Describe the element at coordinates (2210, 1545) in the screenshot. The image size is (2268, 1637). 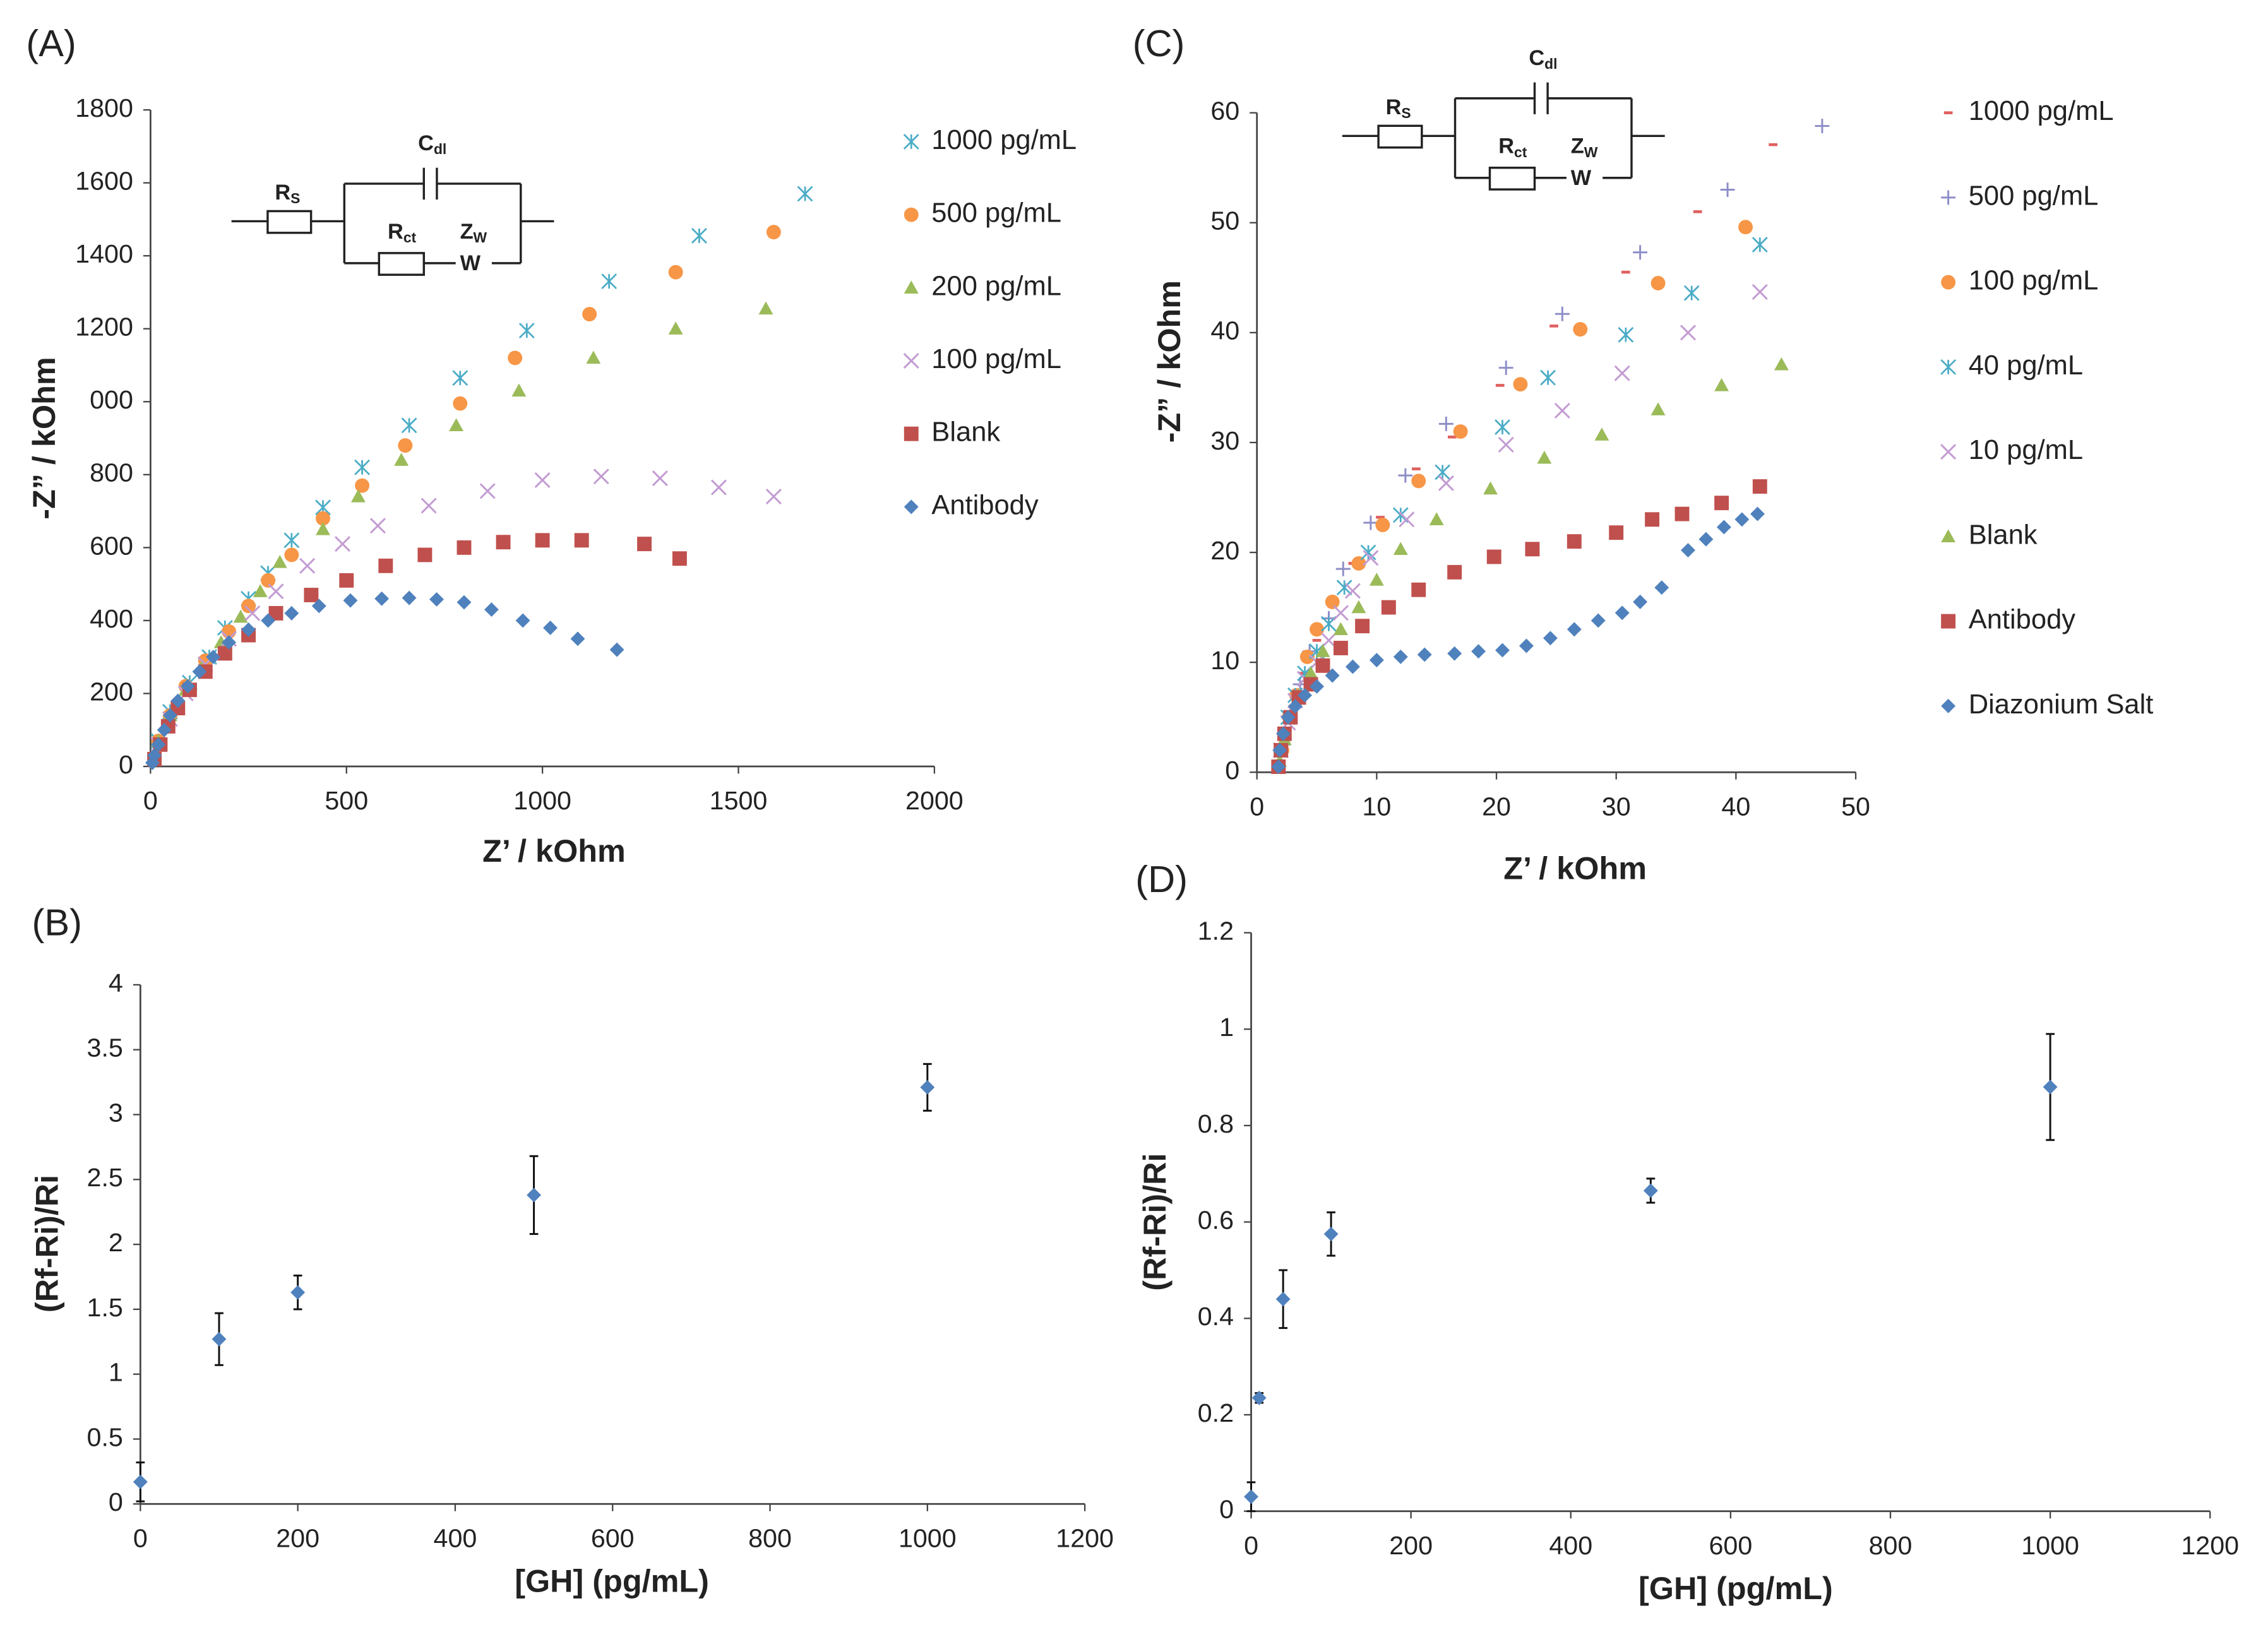
I see `x-tick-label: 1200` at that location.